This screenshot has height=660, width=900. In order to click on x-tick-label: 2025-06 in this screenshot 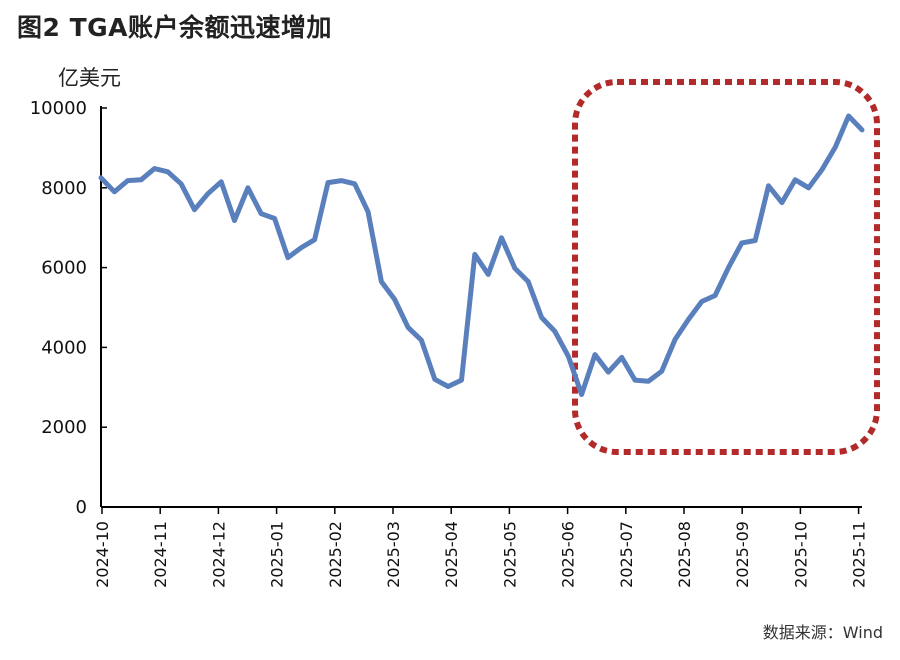, I will do `click(568, 554)`.